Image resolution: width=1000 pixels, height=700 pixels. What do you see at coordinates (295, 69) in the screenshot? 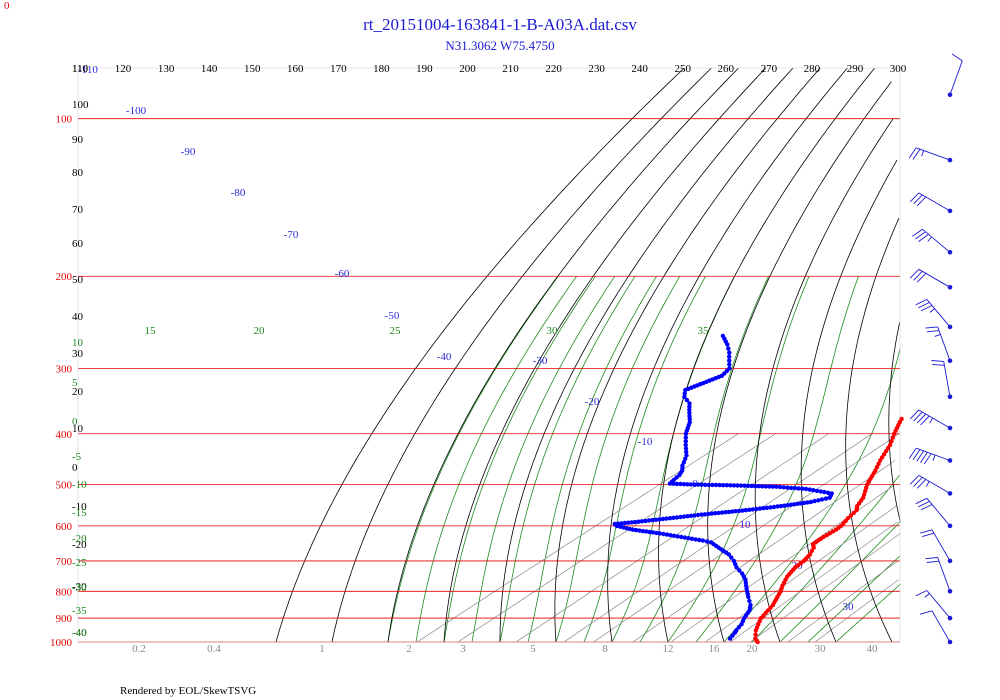
I see `top-axis-label: 160` at bounding box center [295, 69].